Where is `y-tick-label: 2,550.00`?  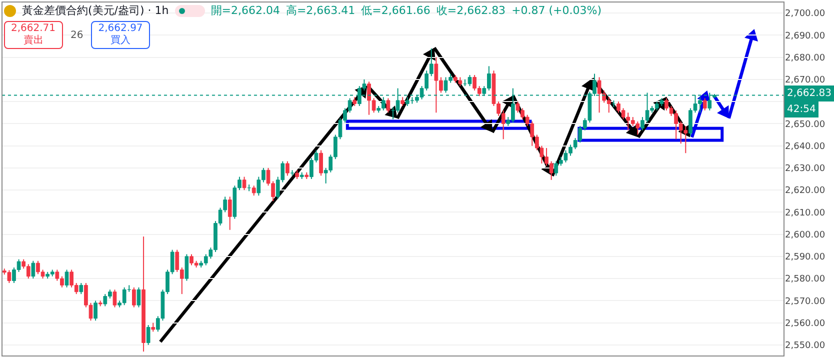
y-tick-label: 2,550.00 is located at coordinates (805, 346).